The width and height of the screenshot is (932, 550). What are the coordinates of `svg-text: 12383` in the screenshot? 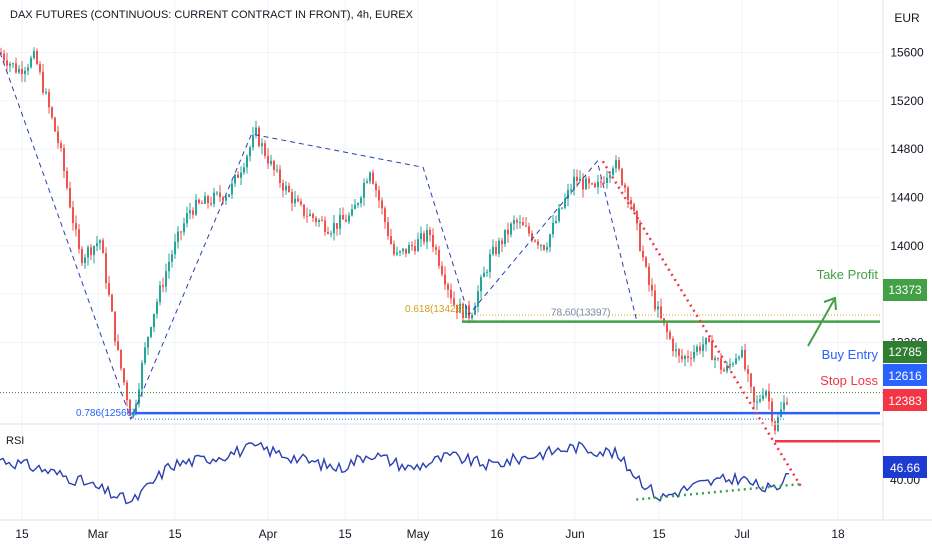 It's located at (905, 401).